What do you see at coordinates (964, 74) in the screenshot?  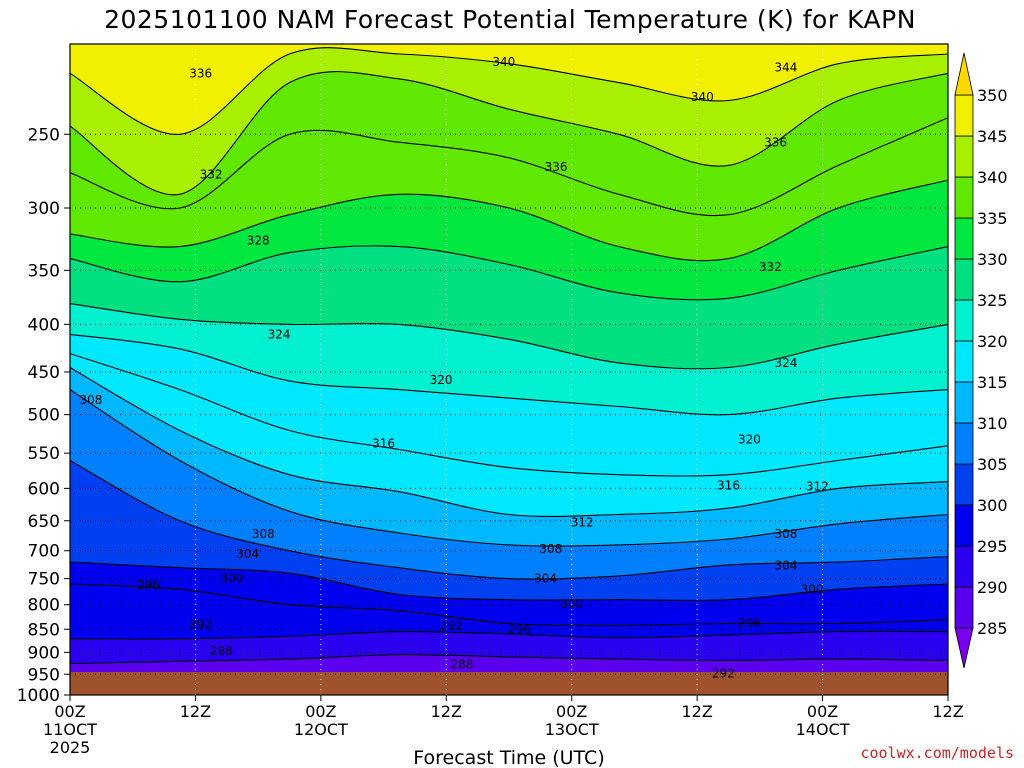 I see `colorbar-max-arrow` at bounding box center [964, 74].